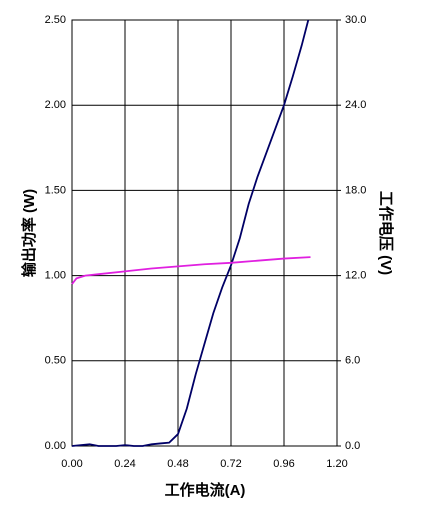 This screenshot has height=507, width=423. Describe the element at coordinates (124, 464) in the screenshot. I see `x-tick-label: 0.24` at that location.